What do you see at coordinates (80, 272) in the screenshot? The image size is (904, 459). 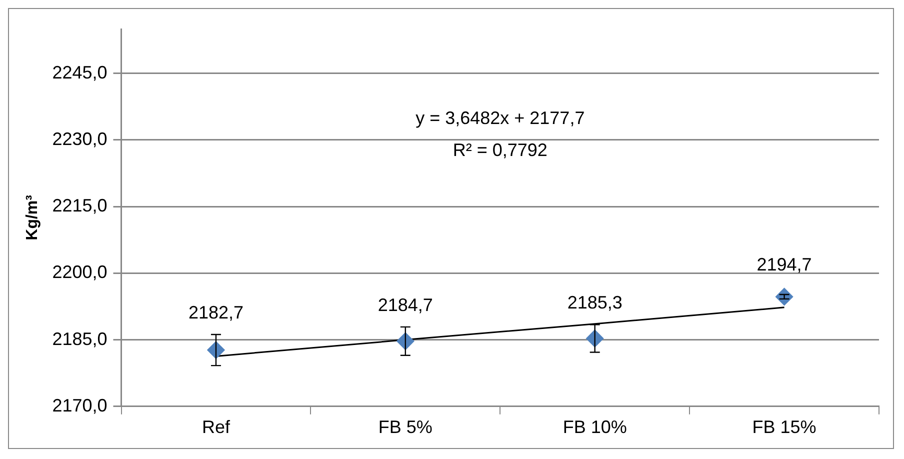 I see `y-tick-label: 2200,0` at bounding box center [80, 272].